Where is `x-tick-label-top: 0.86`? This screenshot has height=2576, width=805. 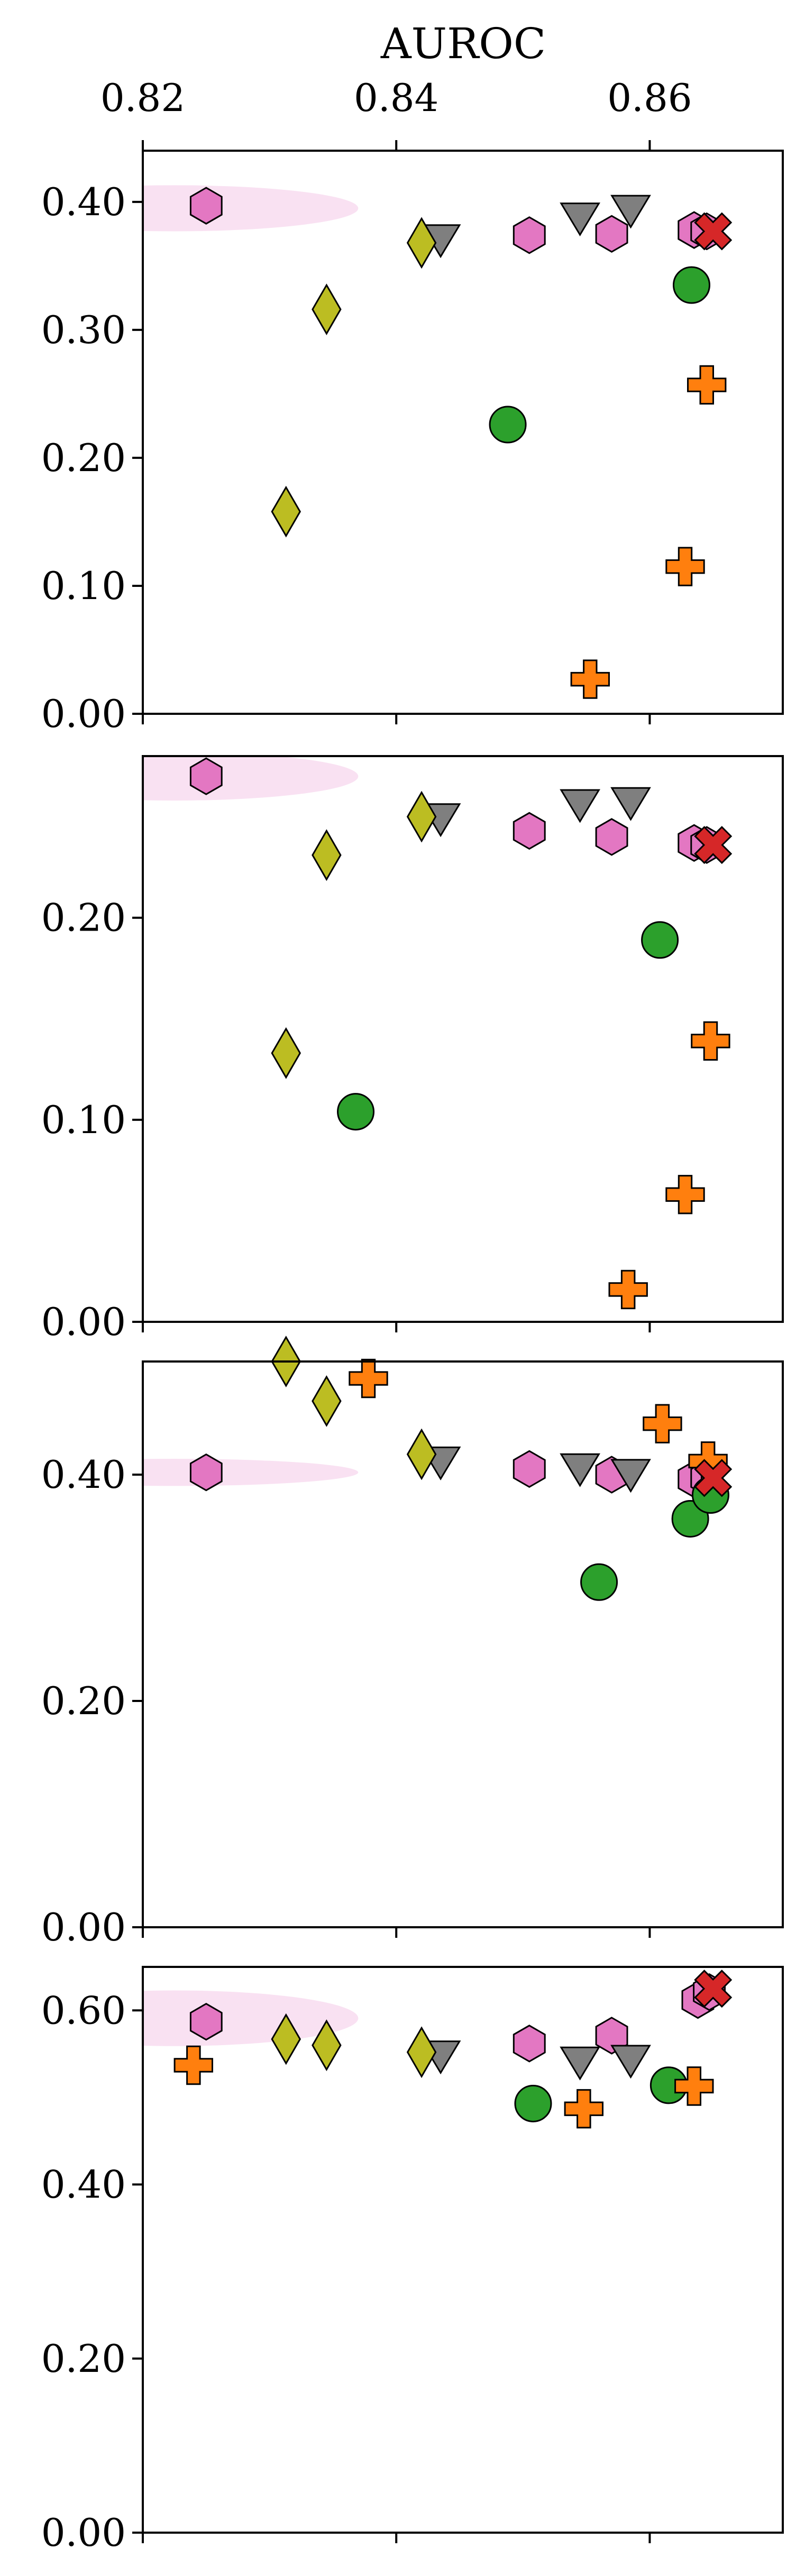
x-tick-label-top: 0.86 is located at coordinates (649, 98).